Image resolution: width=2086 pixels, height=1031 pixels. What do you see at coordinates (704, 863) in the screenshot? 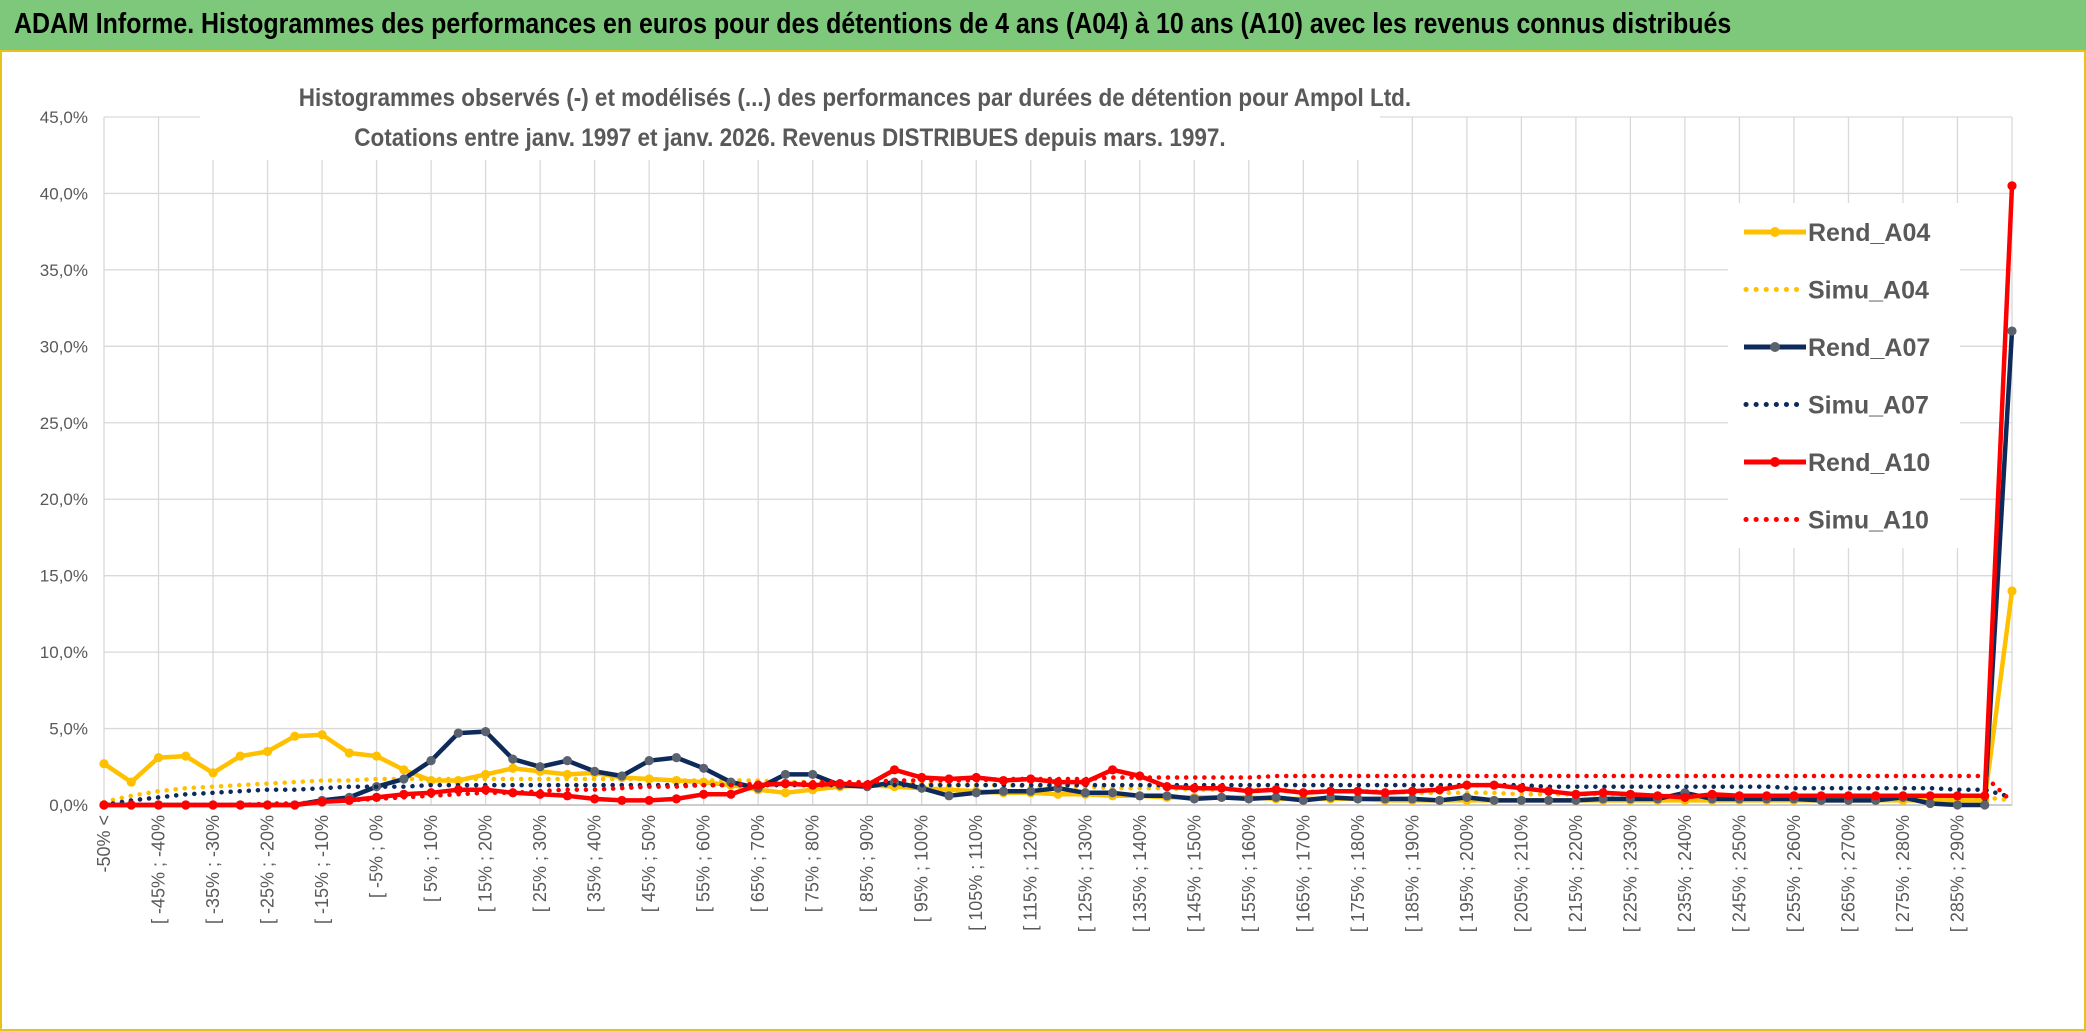
I see `x-tick-label: [ 55% ; 60%` at bounding box center [704, 863].